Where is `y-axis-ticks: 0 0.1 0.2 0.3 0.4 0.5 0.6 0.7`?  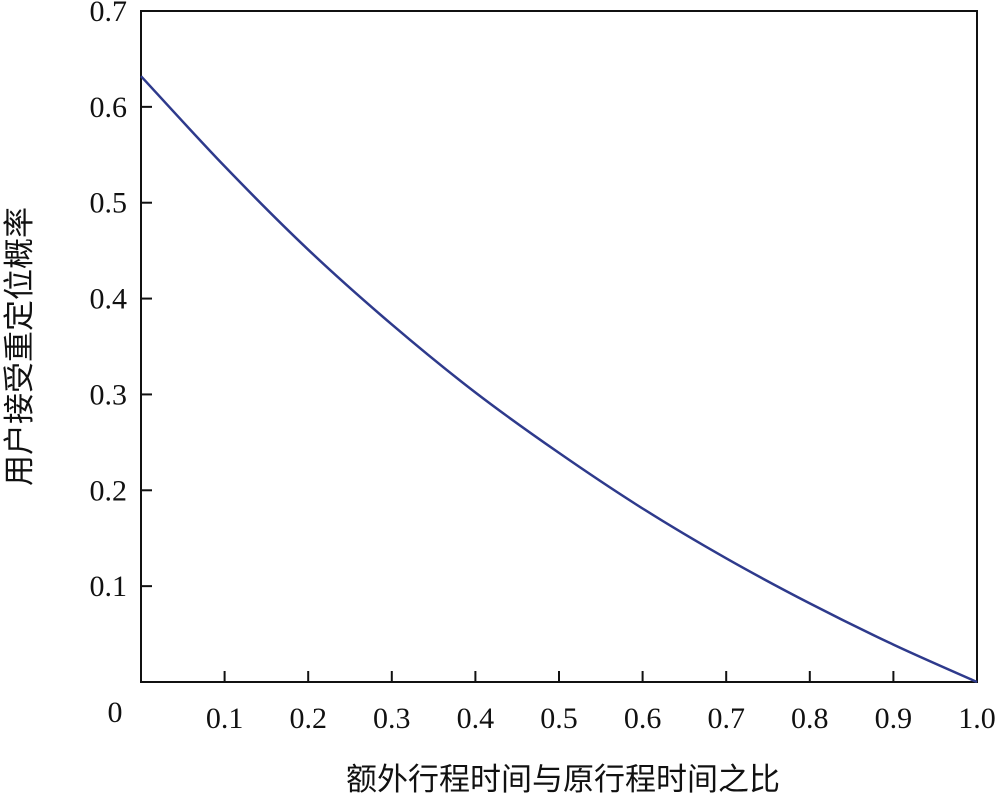 y-axis-ticks: 0 0.1 0.2 0.3 0.4 0.5 0.6 0.7 is located at coordinates (121, 364).